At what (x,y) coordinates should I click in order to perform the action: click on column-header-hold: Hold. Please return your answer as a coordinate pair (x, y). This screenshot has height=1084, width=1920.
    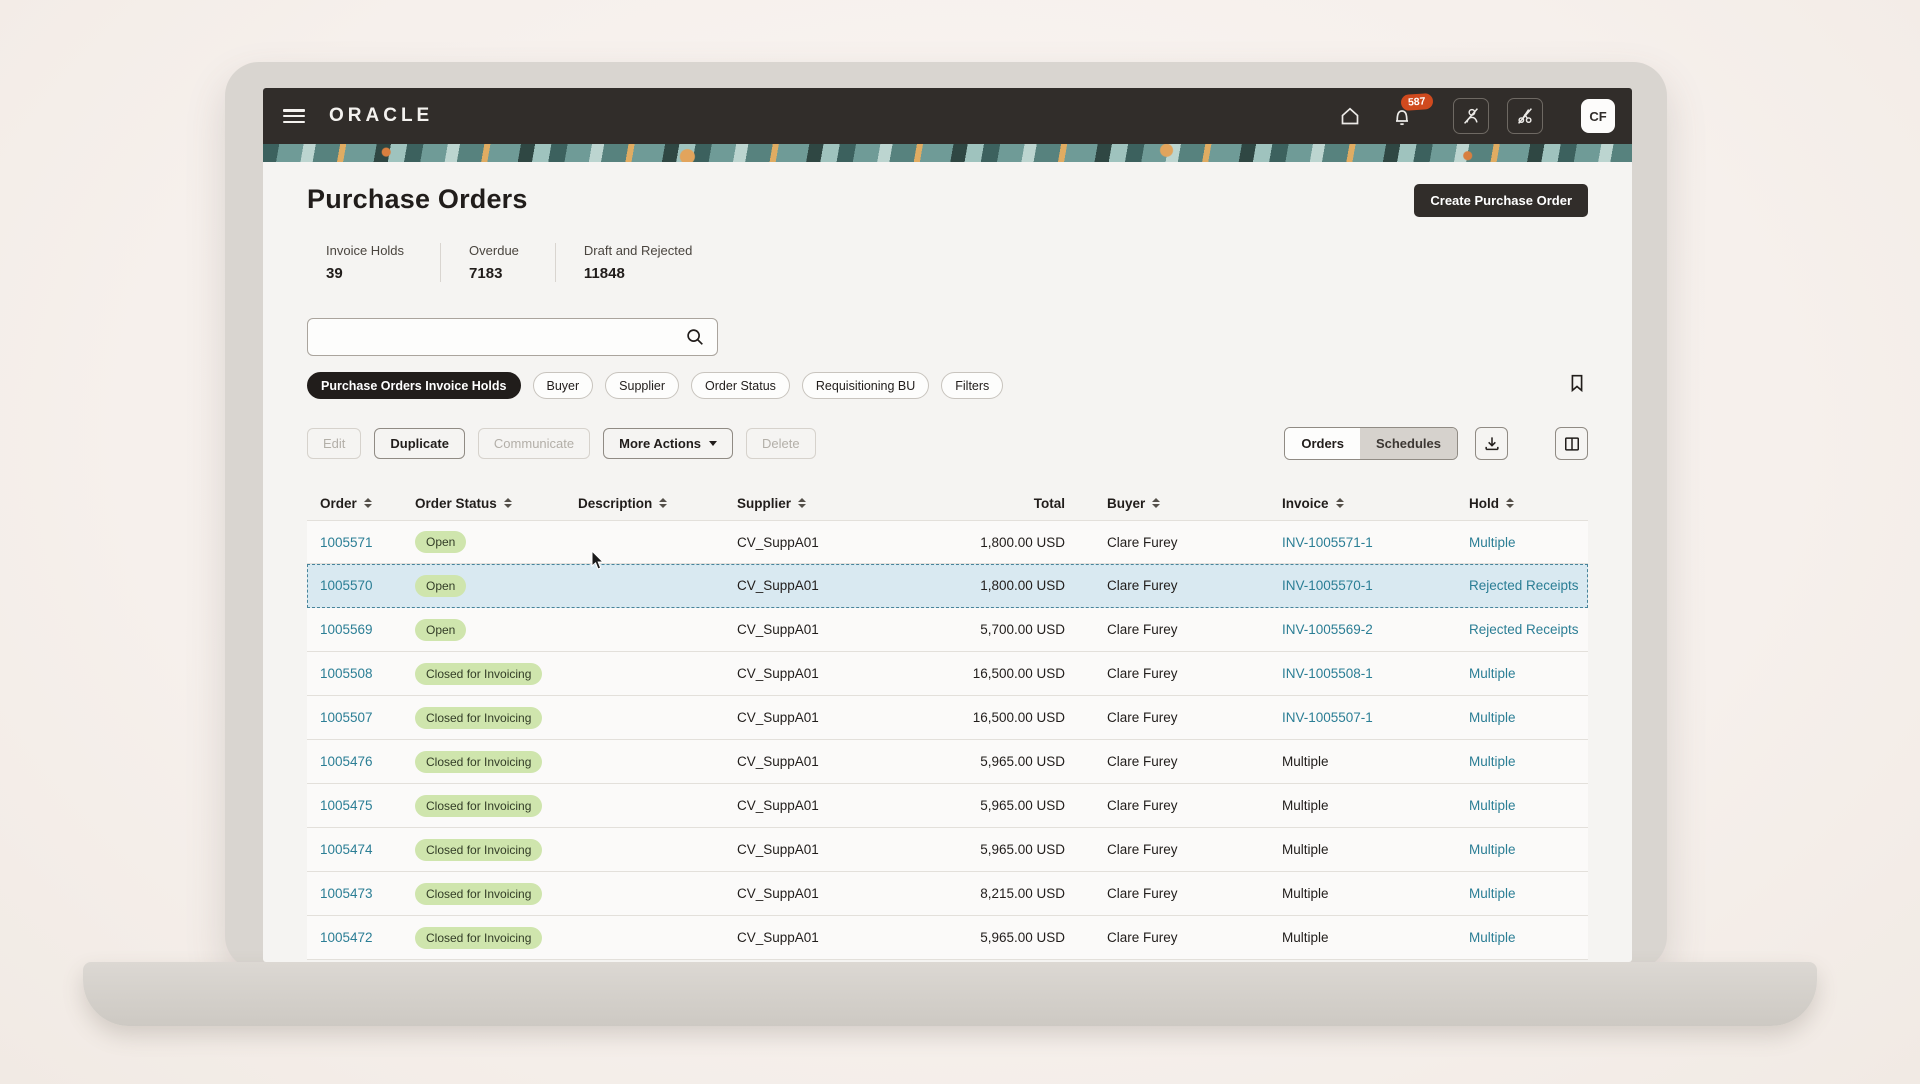
    Looking at the image, I should click on (1522, 503).